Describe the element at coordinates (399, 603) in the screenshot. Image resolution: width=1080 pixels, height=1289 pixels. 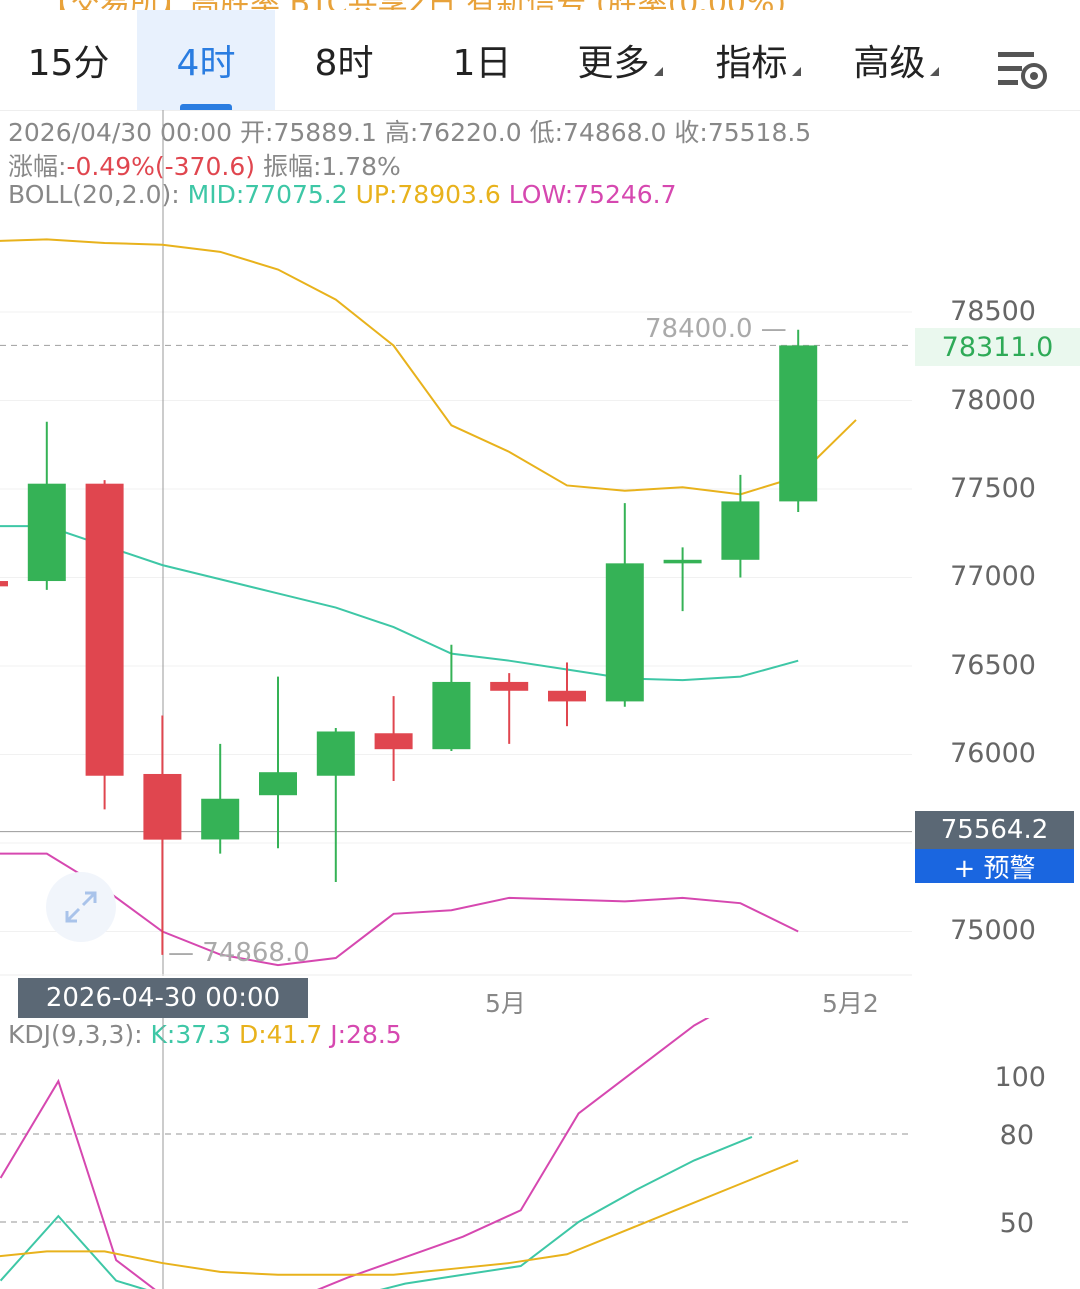
I see `boll-mid-line` at that location.